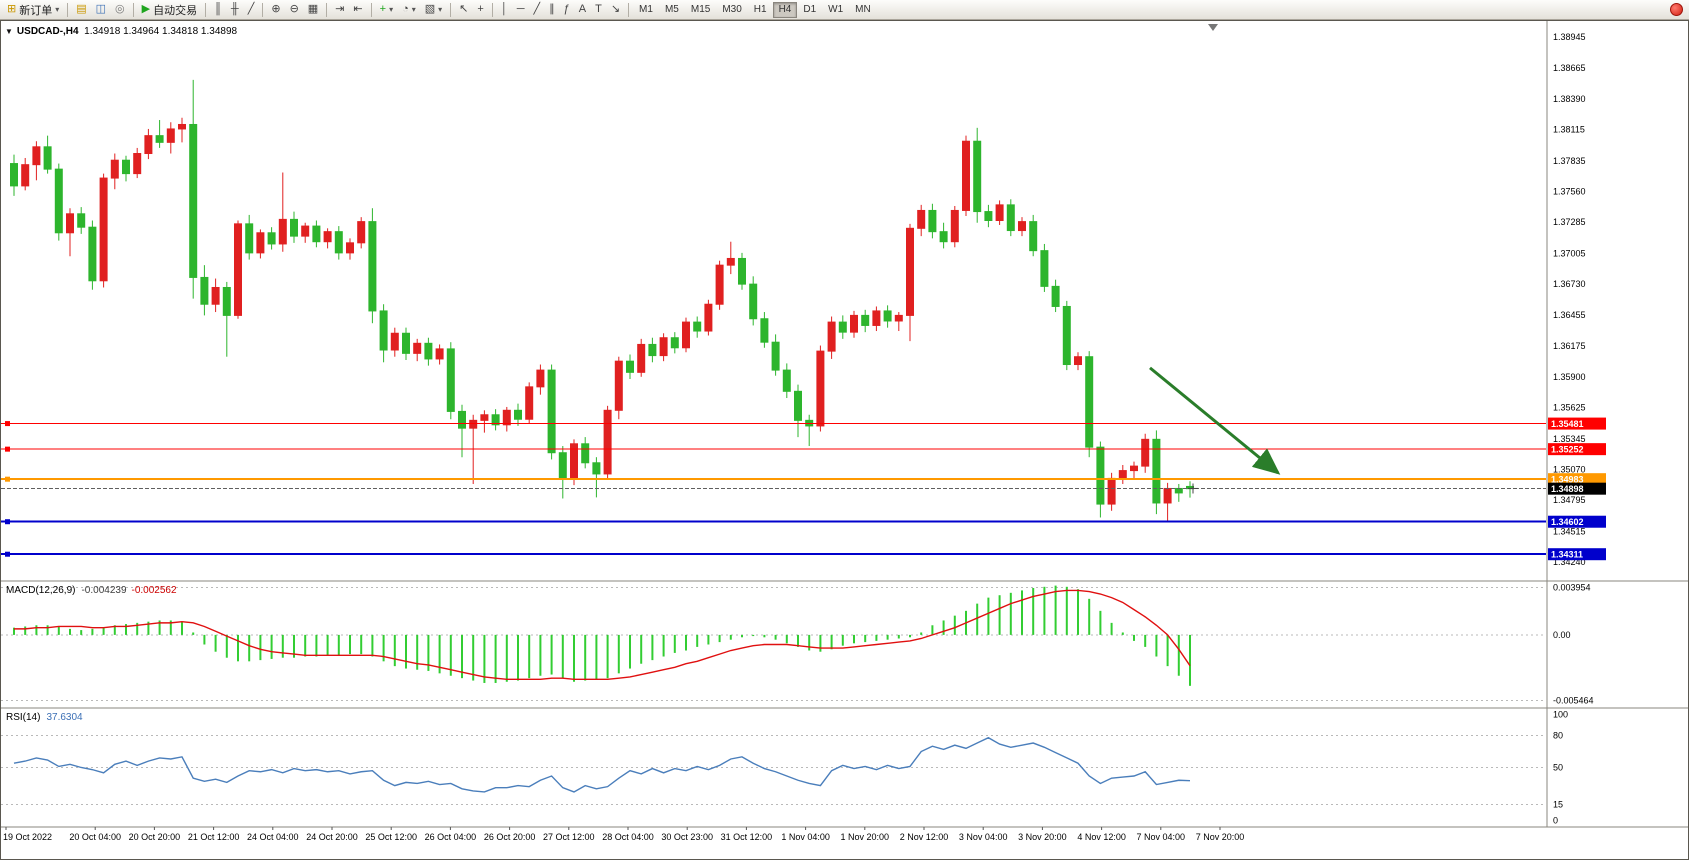  Describe the element at coordinates (433, 9) in the screenshot. I see `templates-button: ▧ ▾` at that location.